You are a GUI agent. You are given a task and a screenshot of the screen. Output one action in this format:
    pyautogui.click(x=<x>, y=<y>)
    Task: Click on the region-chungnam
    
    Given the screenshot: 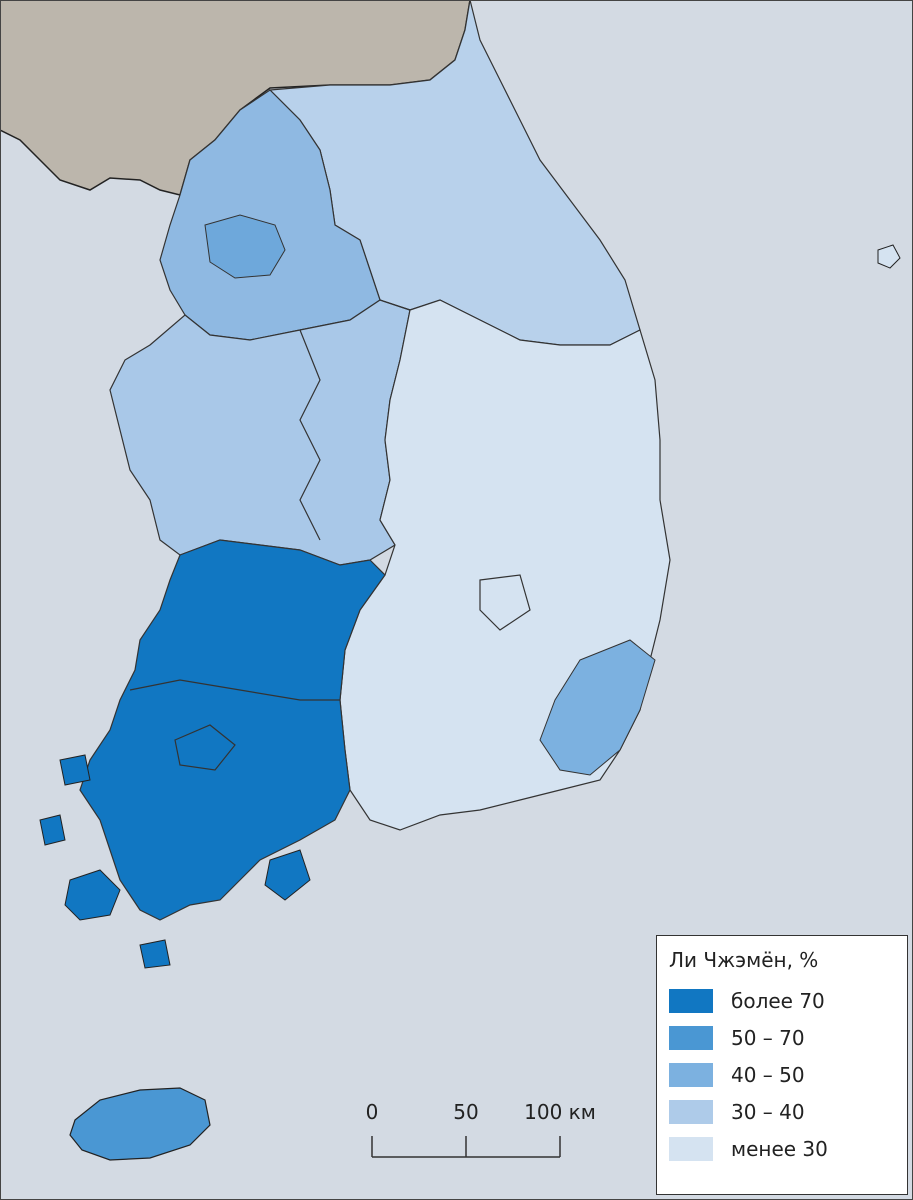 What is the action you would take?
    pyautogui.click(x=260, y=432)
    